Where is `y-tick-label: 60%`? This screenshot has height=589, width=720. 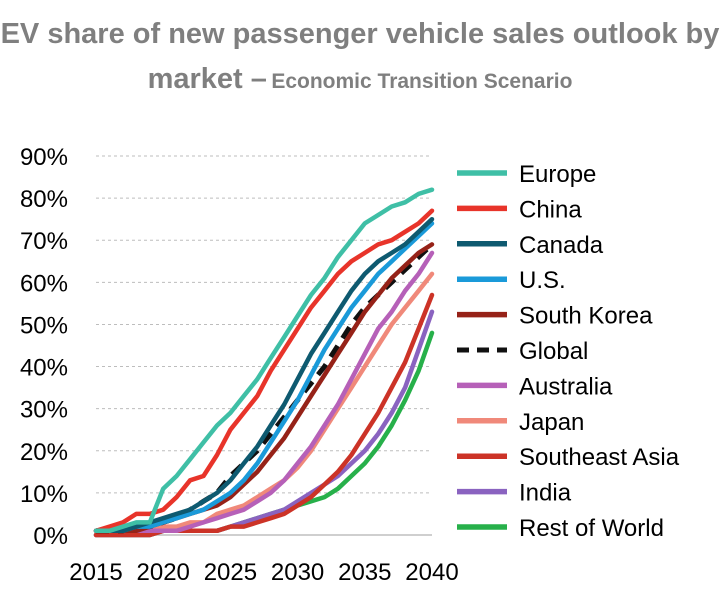
y-tick-label: 60% is located at coordinates (44, 283).